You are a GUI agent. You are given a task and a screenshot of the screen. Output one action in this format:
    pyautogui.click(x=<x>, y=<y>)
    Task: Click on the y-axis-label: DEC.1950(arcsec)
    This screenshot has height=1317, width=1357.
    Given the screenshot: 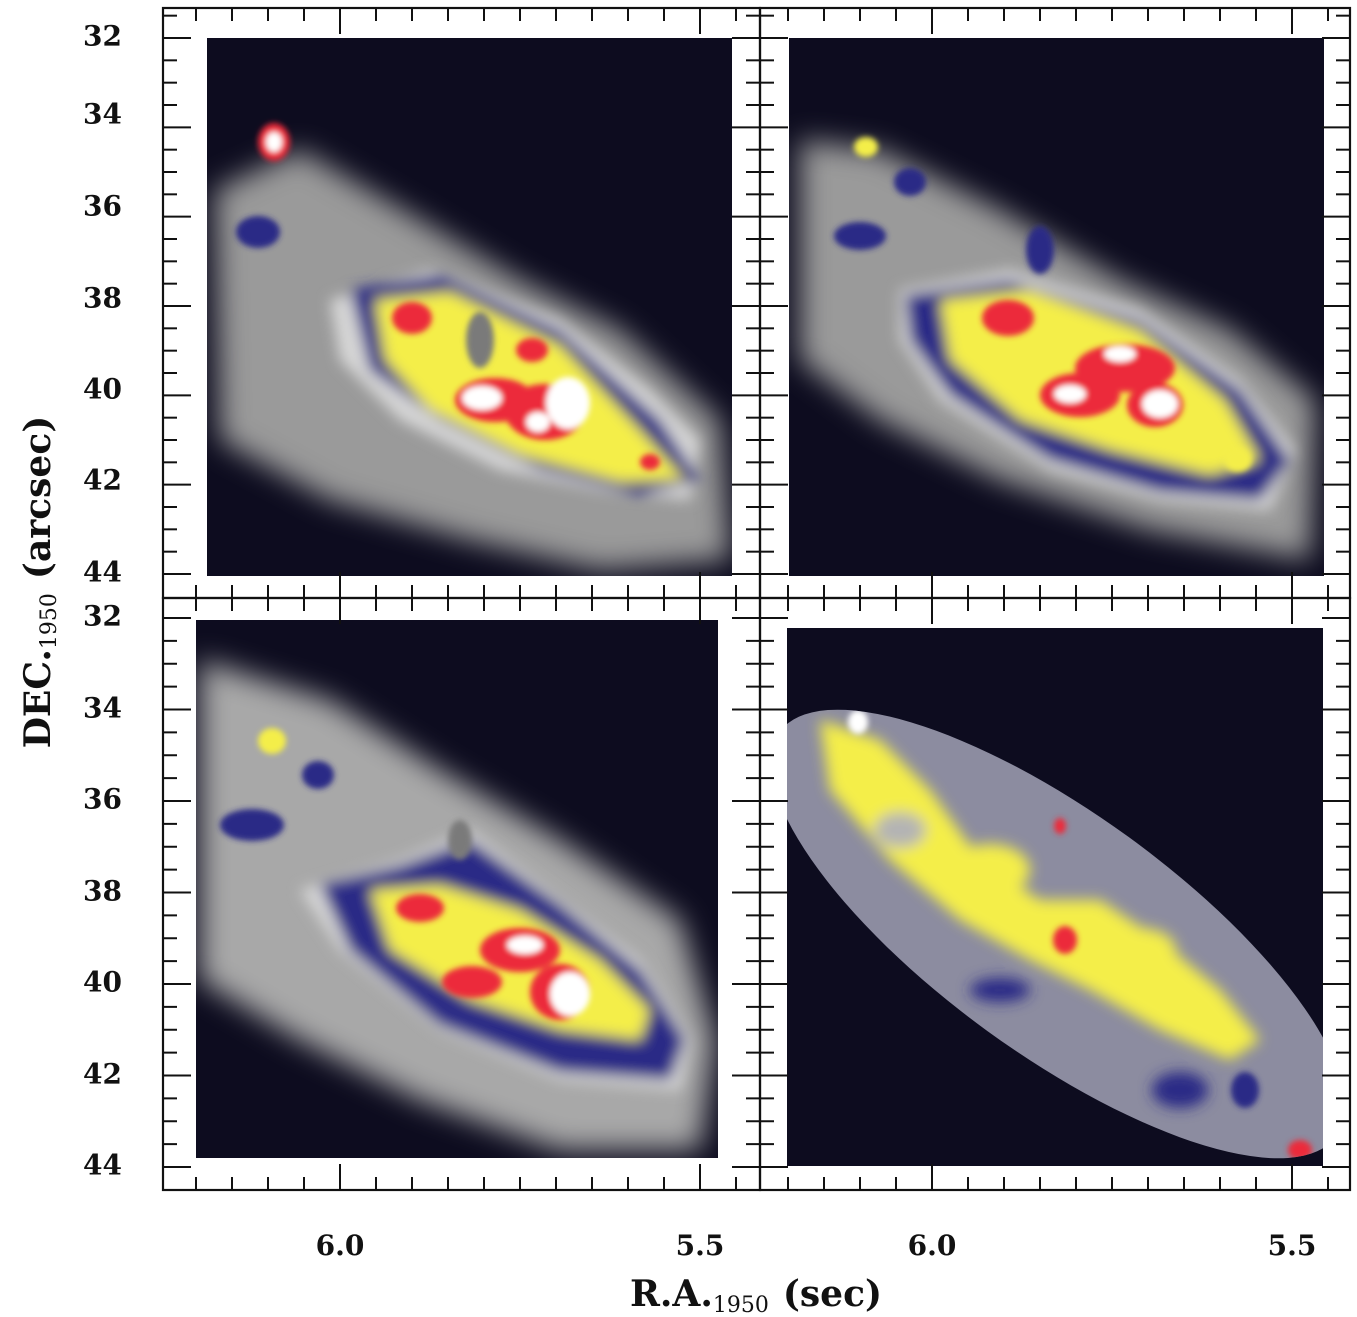 What is the action you would take?
    pyautogui.click(x=39, y=582)
    